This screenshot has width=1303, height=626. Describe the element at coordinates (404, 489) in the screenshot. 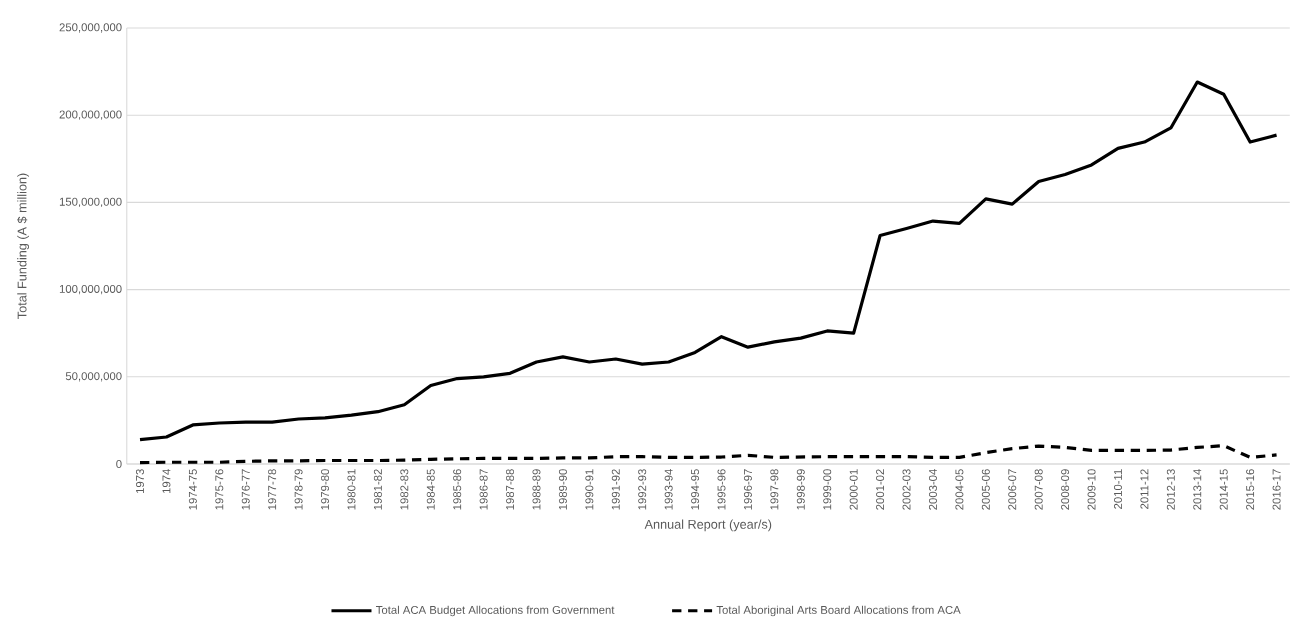

I see `x-tick-label: 1982-83` at that location.